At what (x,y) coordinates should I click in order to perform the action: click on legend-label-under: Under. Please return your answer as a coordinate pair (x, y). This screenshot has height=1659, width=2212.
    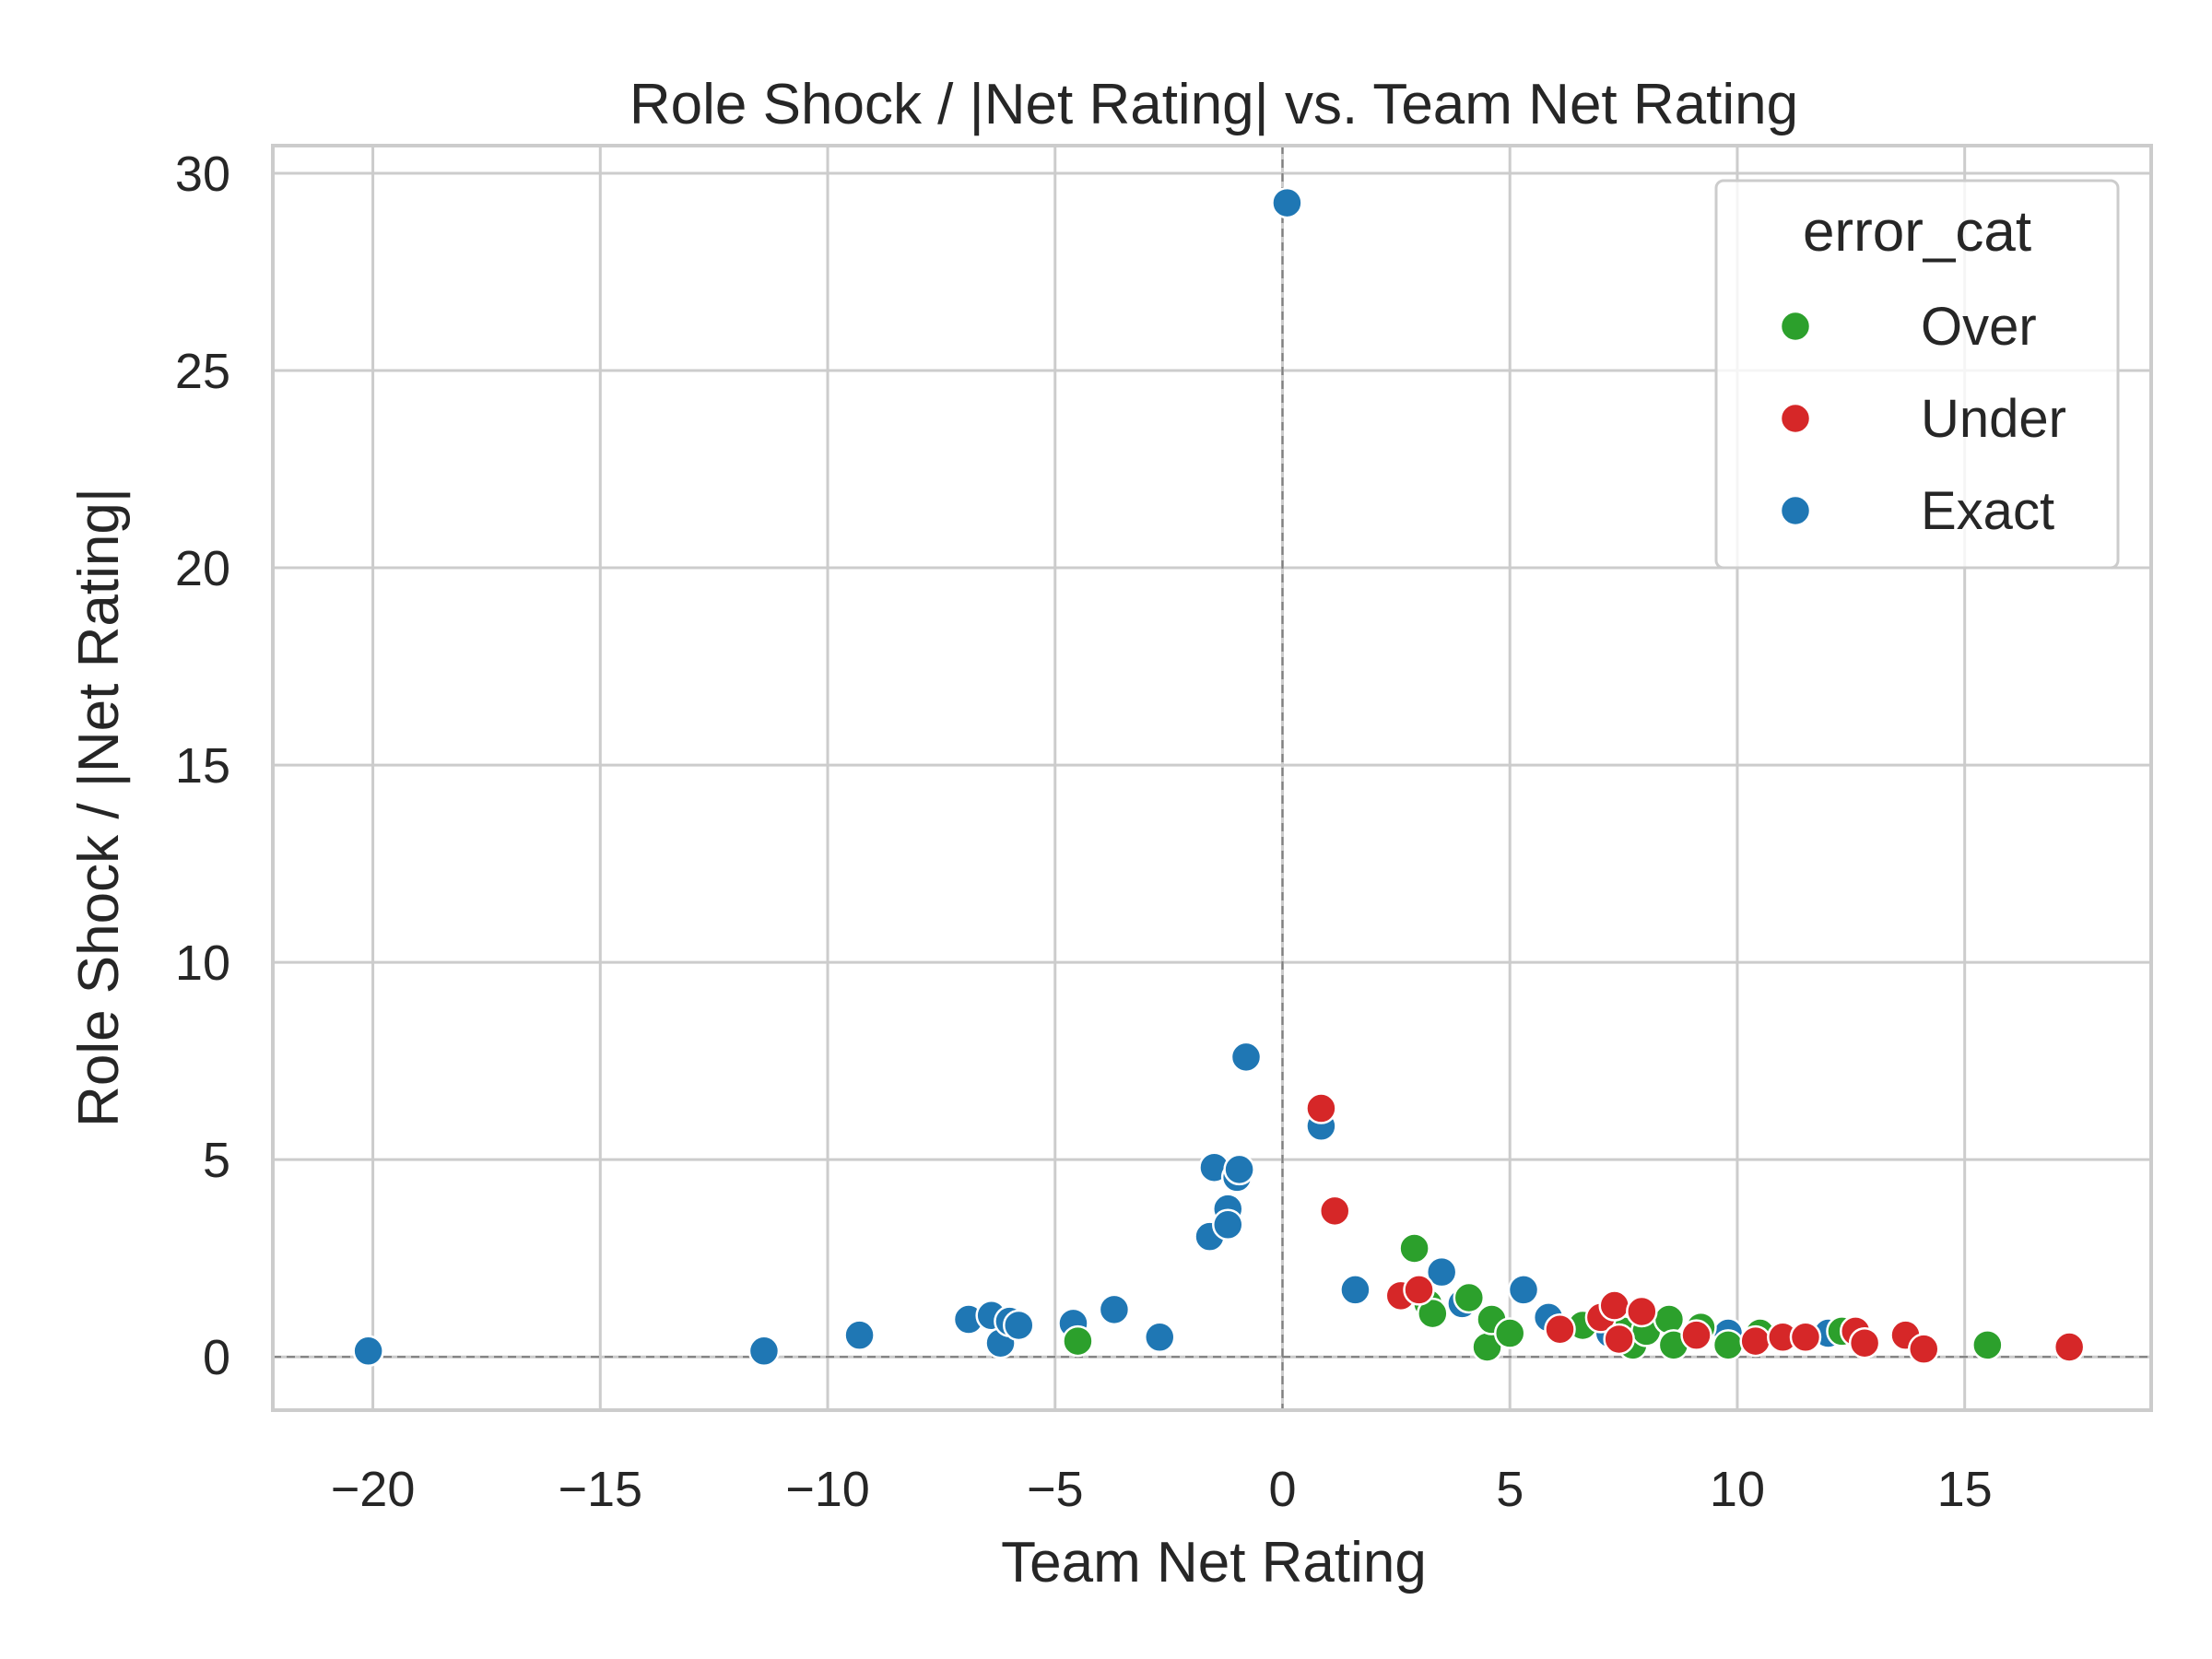
    Looking at the image, I should click on (1993, 419).